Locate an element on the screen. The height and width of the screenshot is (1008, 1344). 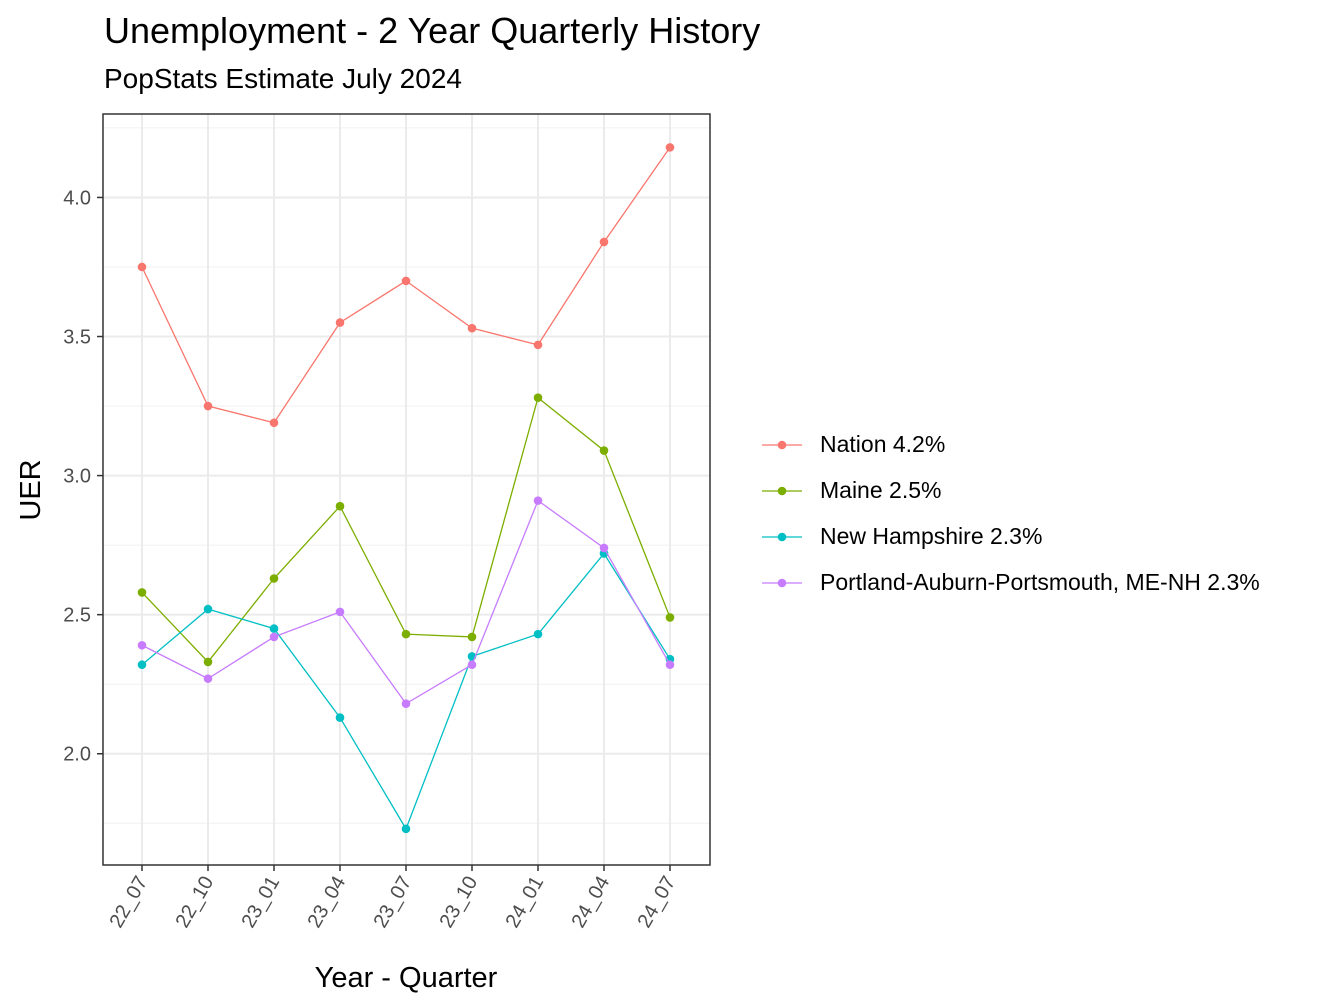
legend-label: Portland-Auburn-Portsmouth, ME-NH 2.3% is located at coordinates (1040, 582).